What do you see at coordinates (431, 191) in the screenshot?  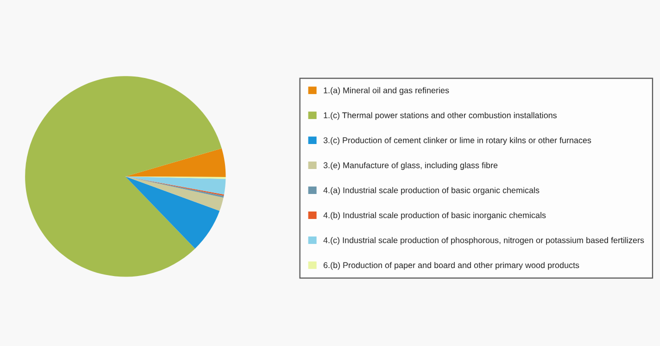 I see `legend-label: 4.(a) Industrial scale production of basic organic chemicals` at bounding box center [431, 191].